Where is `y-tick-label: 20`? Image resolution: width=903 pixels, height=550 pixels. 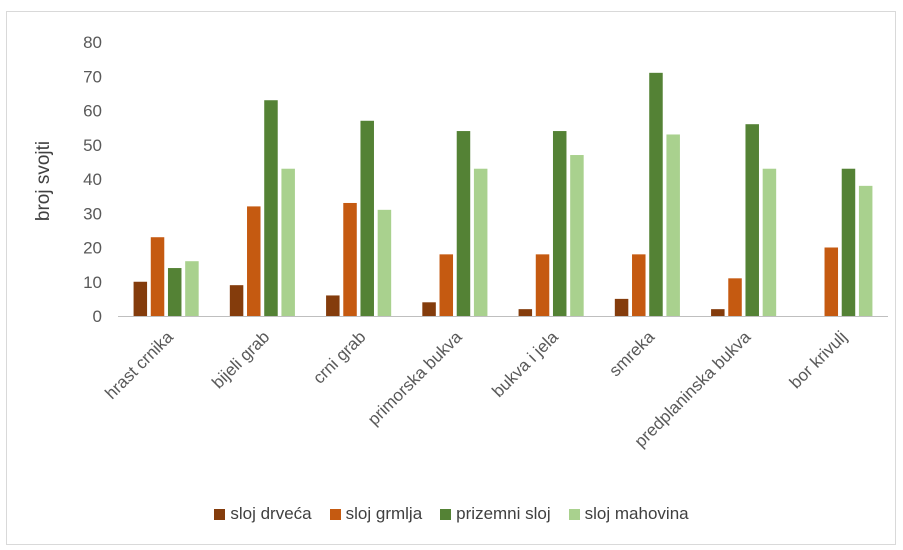
y-tick-label: 20 is located at coordinates (92, 248).